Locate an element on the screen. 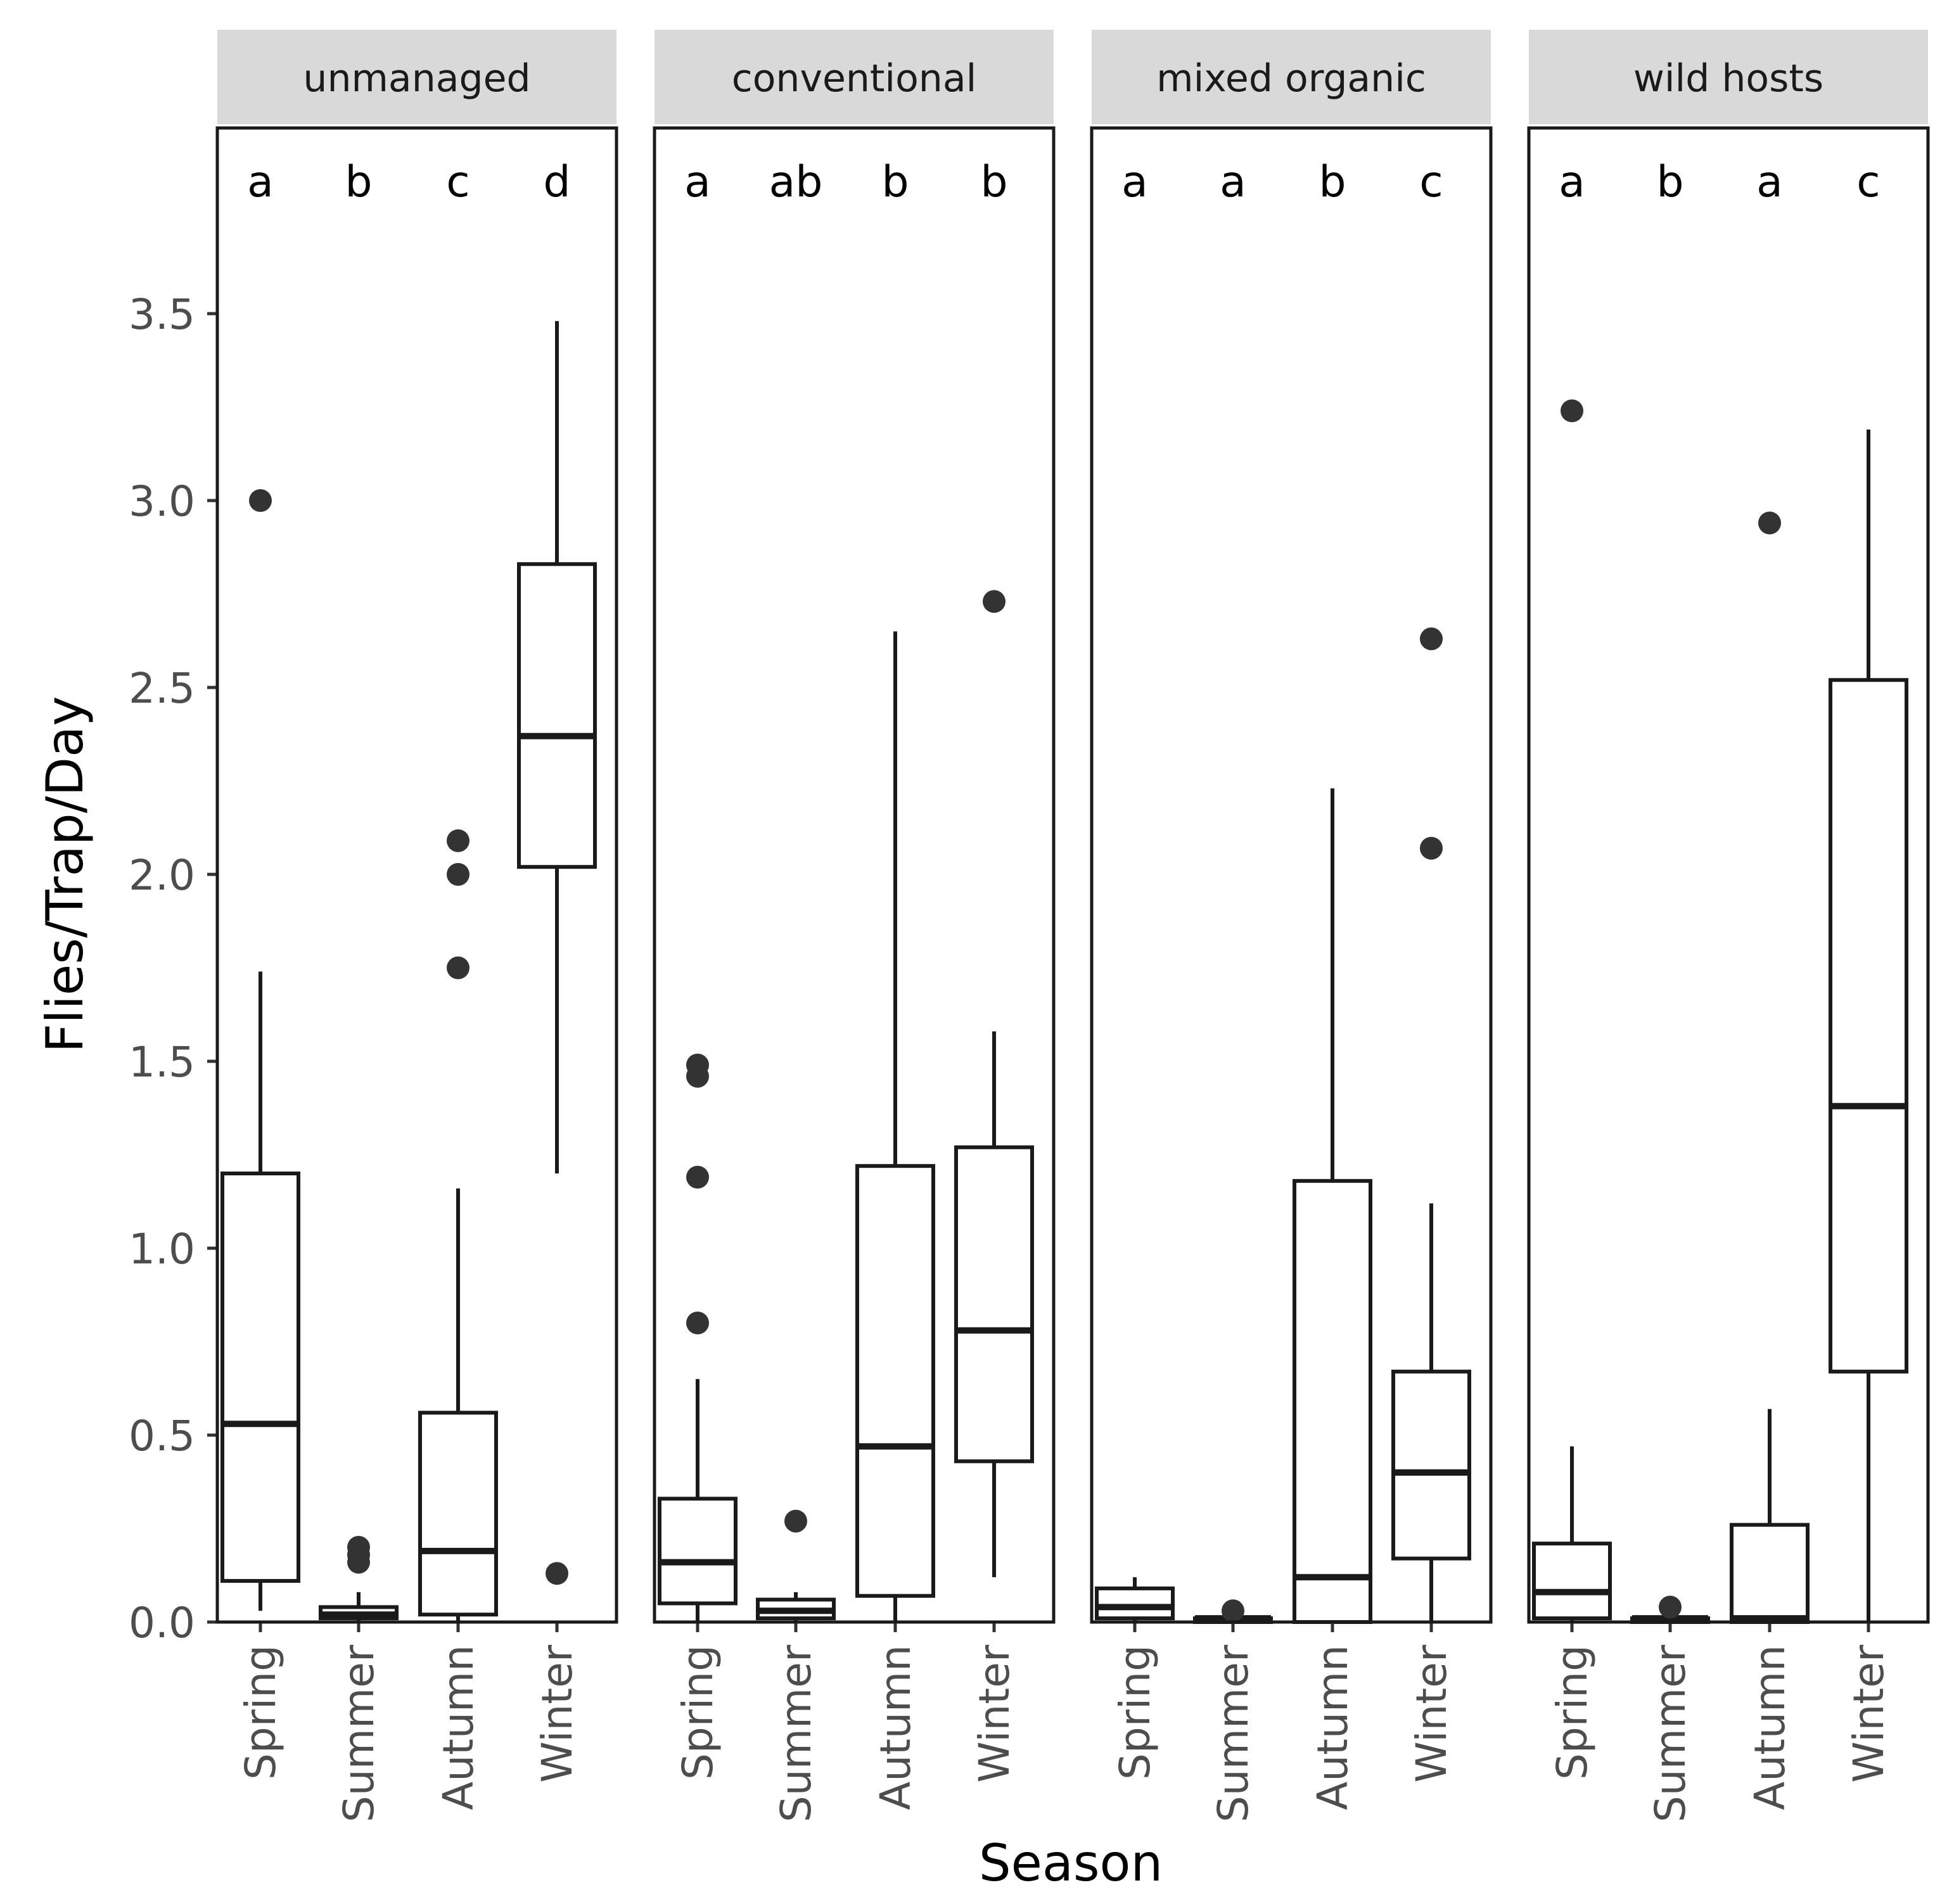 This screenshot has width=1954, height=1904. facet-strip-label: conventional is located at coordinates (854, 78).